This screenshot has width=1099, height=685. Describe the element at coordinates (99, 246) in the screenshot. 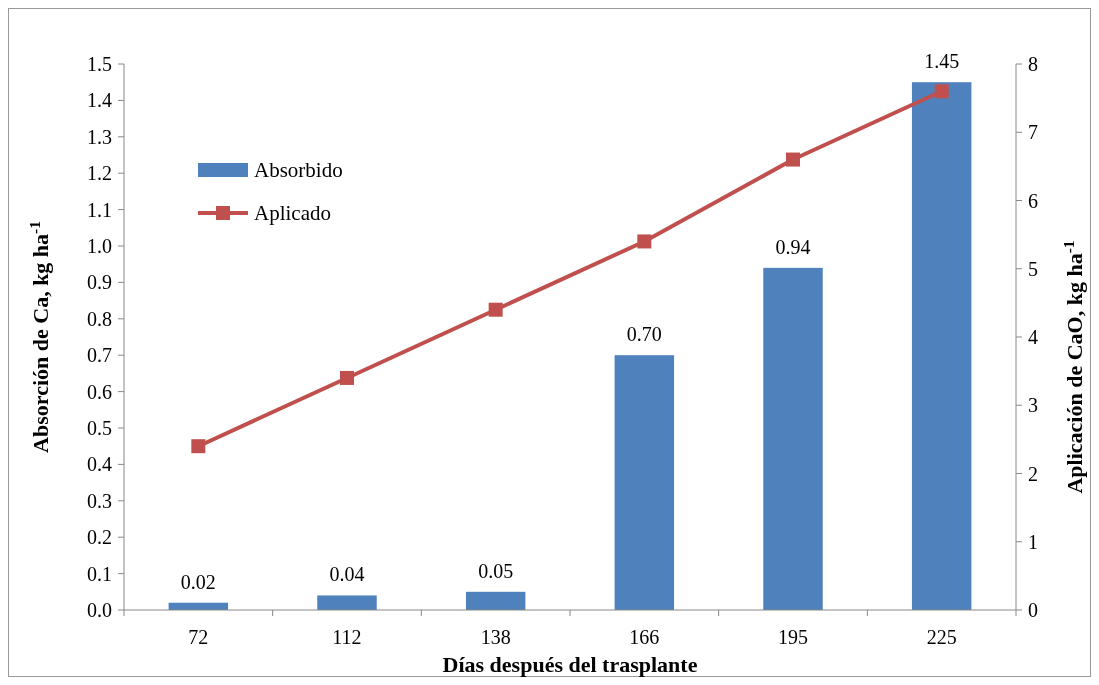

I see `y-tick-label: 1.0` at that location.